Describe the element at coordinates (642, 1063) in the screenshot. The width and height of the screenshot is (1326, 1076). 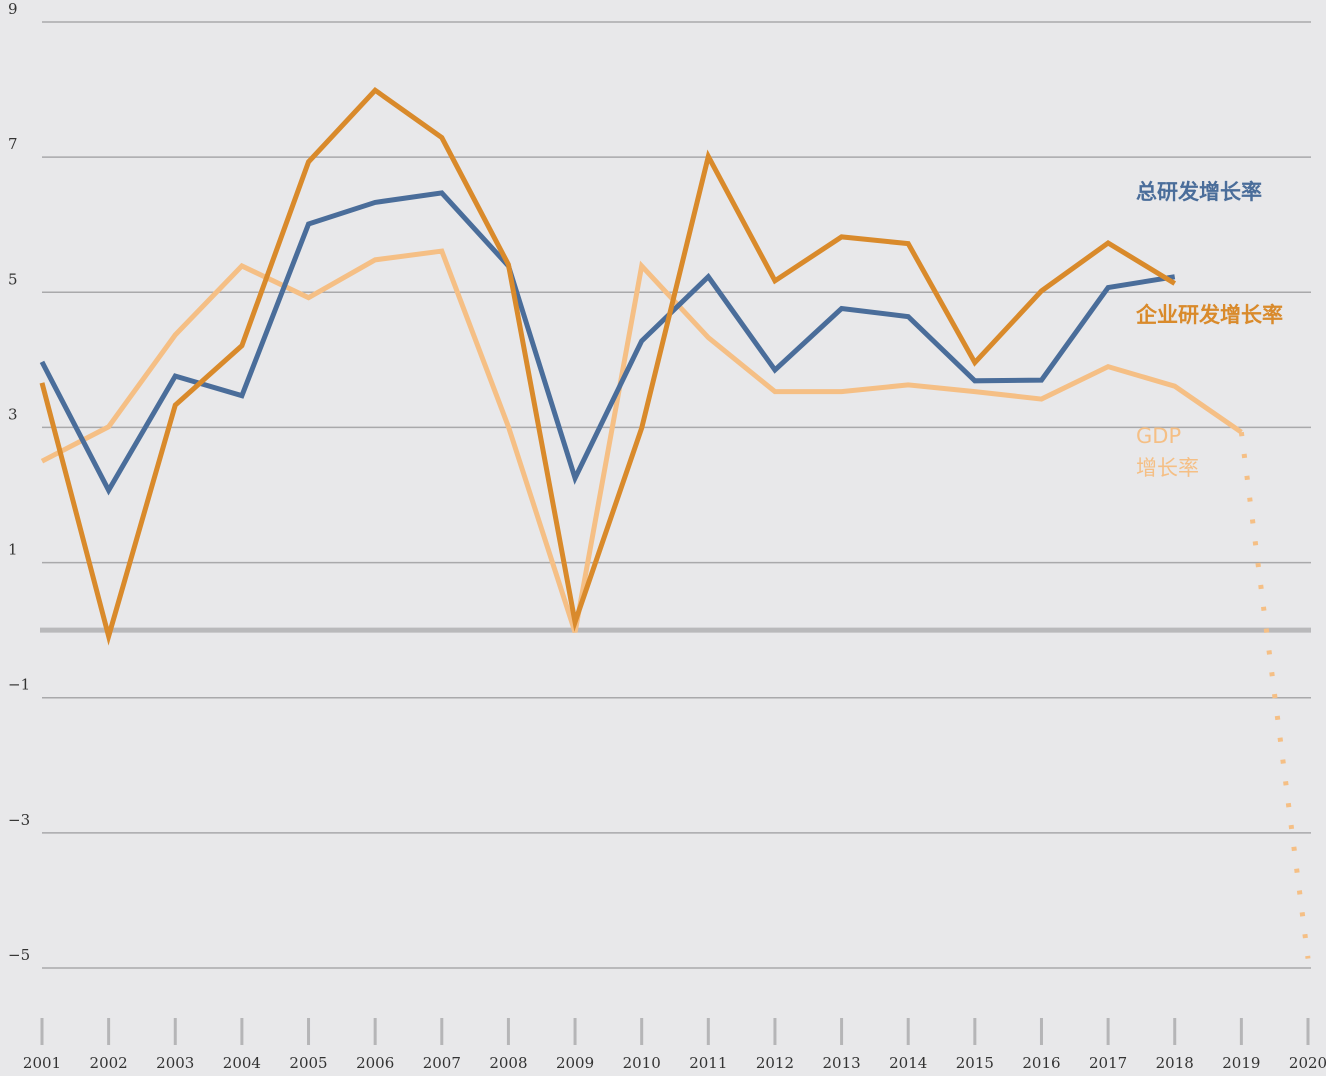
I see `x-tick-label: 2010` at that location.